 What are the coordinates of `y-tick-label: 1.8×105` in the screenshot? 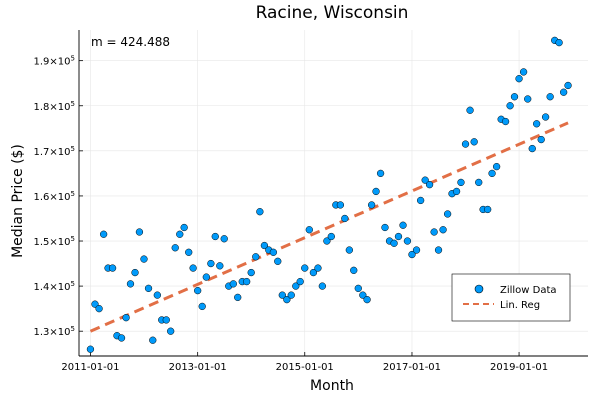 It's located at (54, 106).